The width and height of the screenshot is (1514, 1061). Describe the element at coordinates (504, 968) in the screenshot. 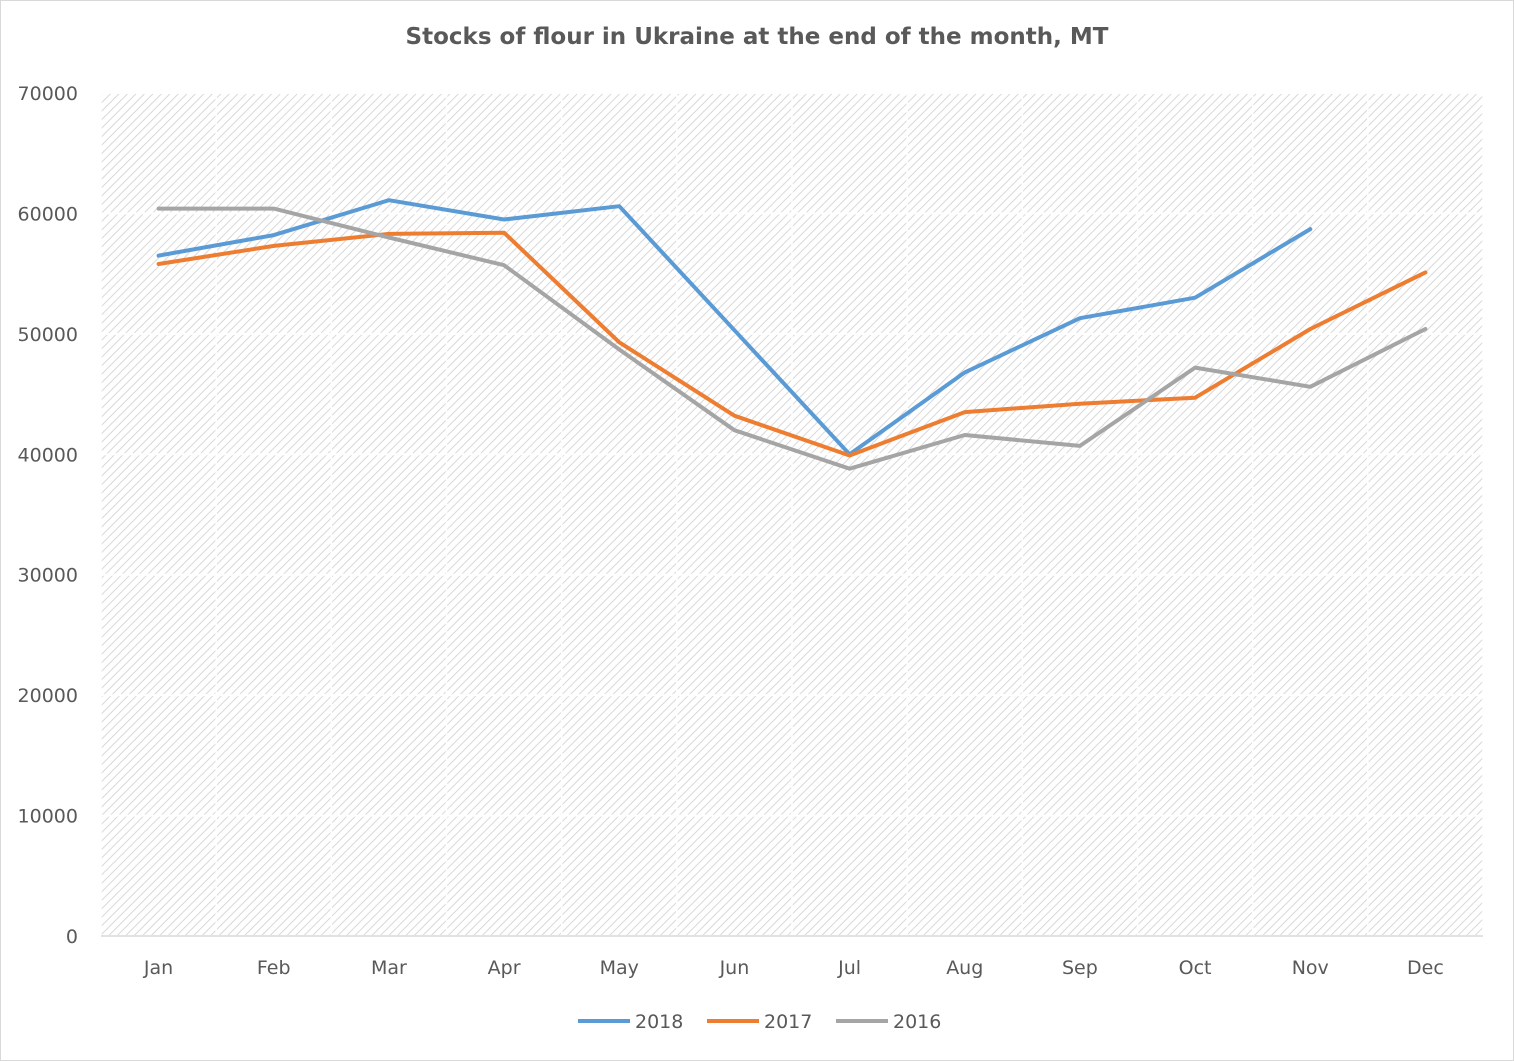

I see `x-tick-label: Apr` at that location.